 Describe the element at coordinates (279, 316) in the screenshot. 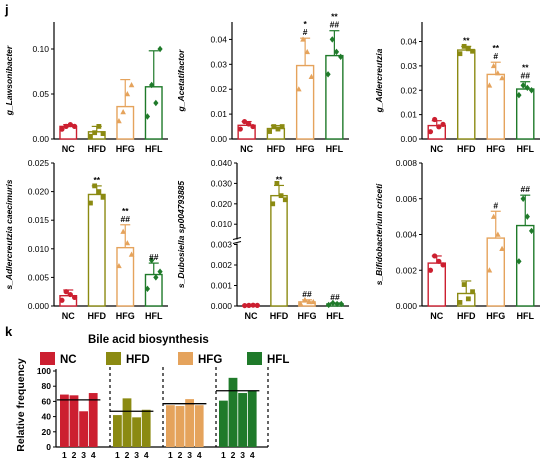

I see `panel-5-x-label-hfd: HFD` at that location.